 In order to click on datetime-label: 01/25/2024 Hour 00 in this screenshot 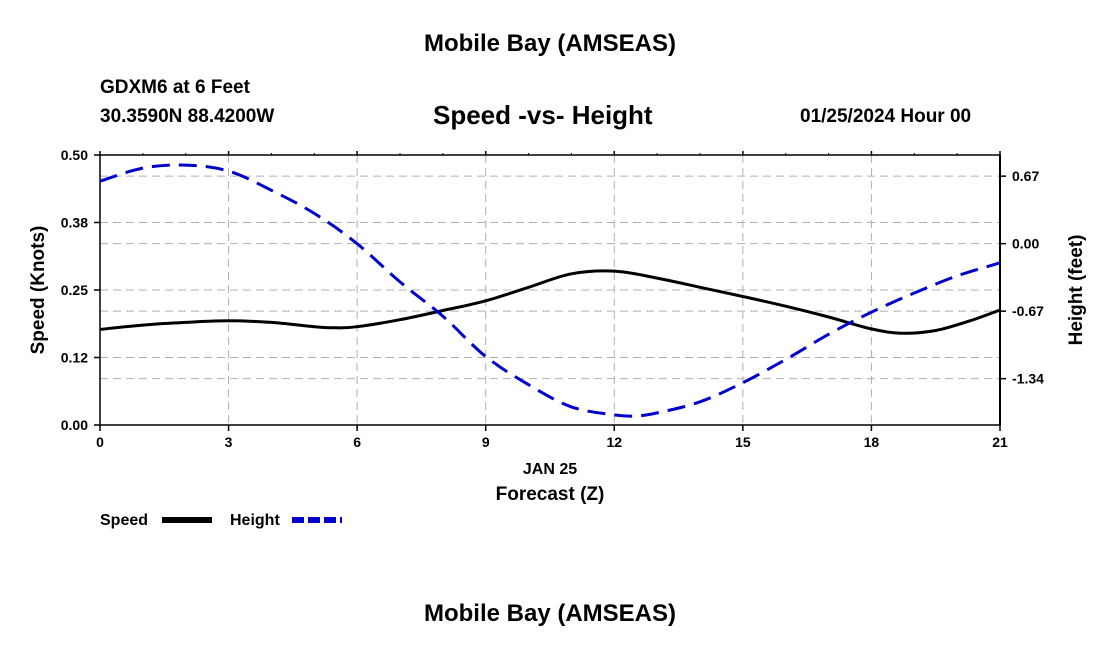, I will do `click(886, 116)`.